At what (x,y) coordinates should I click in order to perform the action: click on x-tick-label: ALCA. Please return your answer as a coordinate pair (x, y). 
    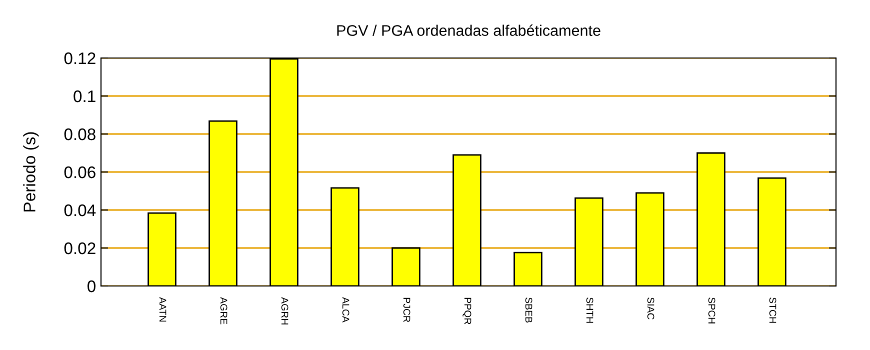
    Looking at the image, I should click on (346, 309).